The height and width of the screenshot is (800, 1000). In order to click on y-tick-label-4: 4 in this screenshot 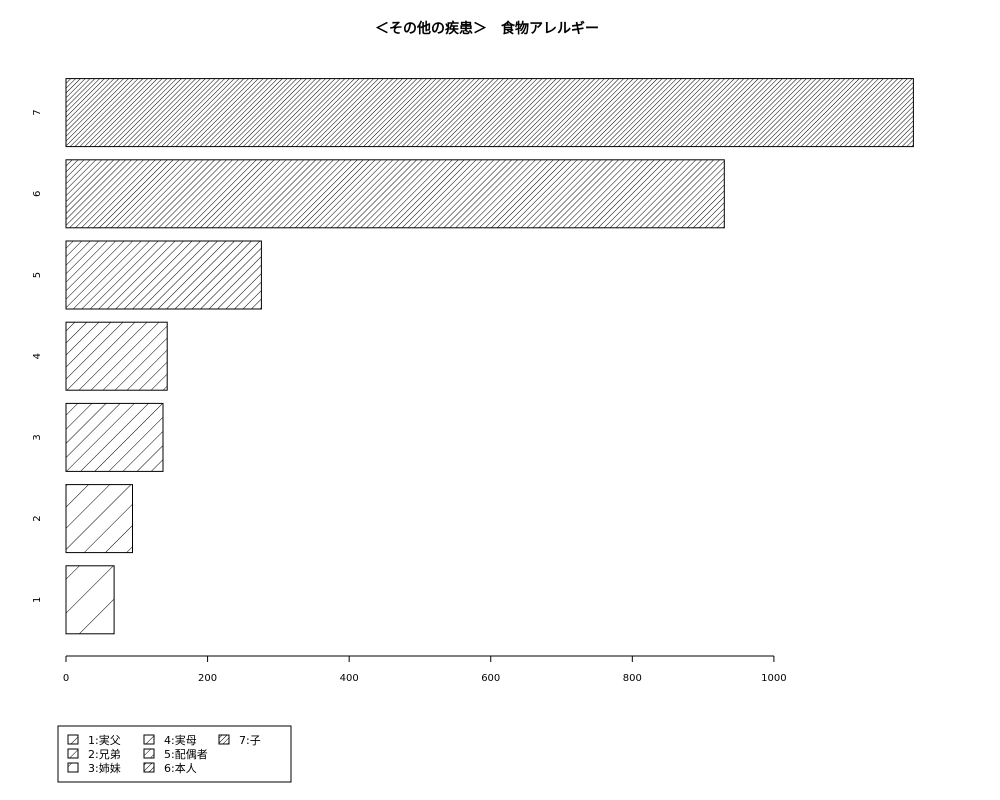, I will do `click(37, 356)`.